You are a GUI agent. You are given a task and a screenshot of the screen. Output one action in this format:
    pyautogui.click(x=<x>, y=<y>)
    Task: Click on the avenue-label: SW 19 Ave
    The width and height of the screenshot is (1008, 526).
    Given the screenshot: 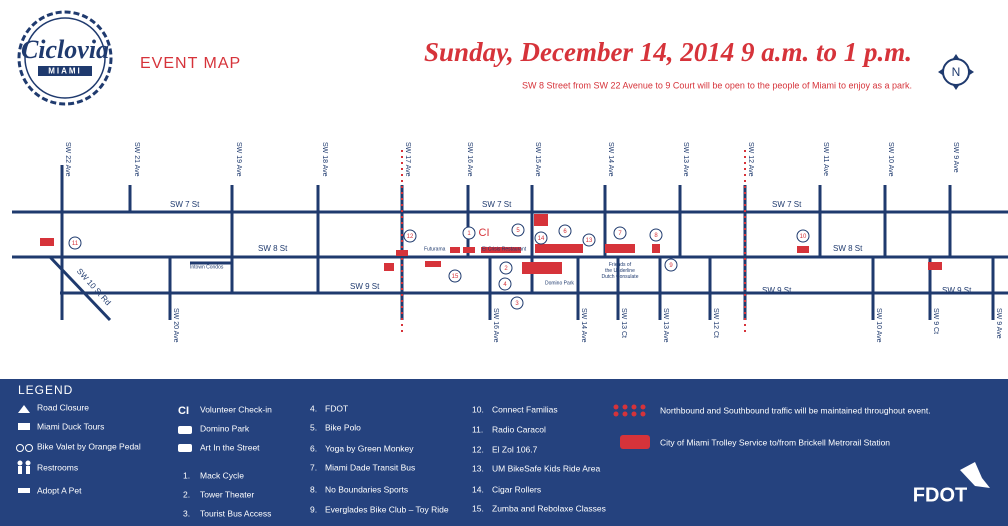 What is the action you would take?
    pyautogui.click(x=238, y=159)
    